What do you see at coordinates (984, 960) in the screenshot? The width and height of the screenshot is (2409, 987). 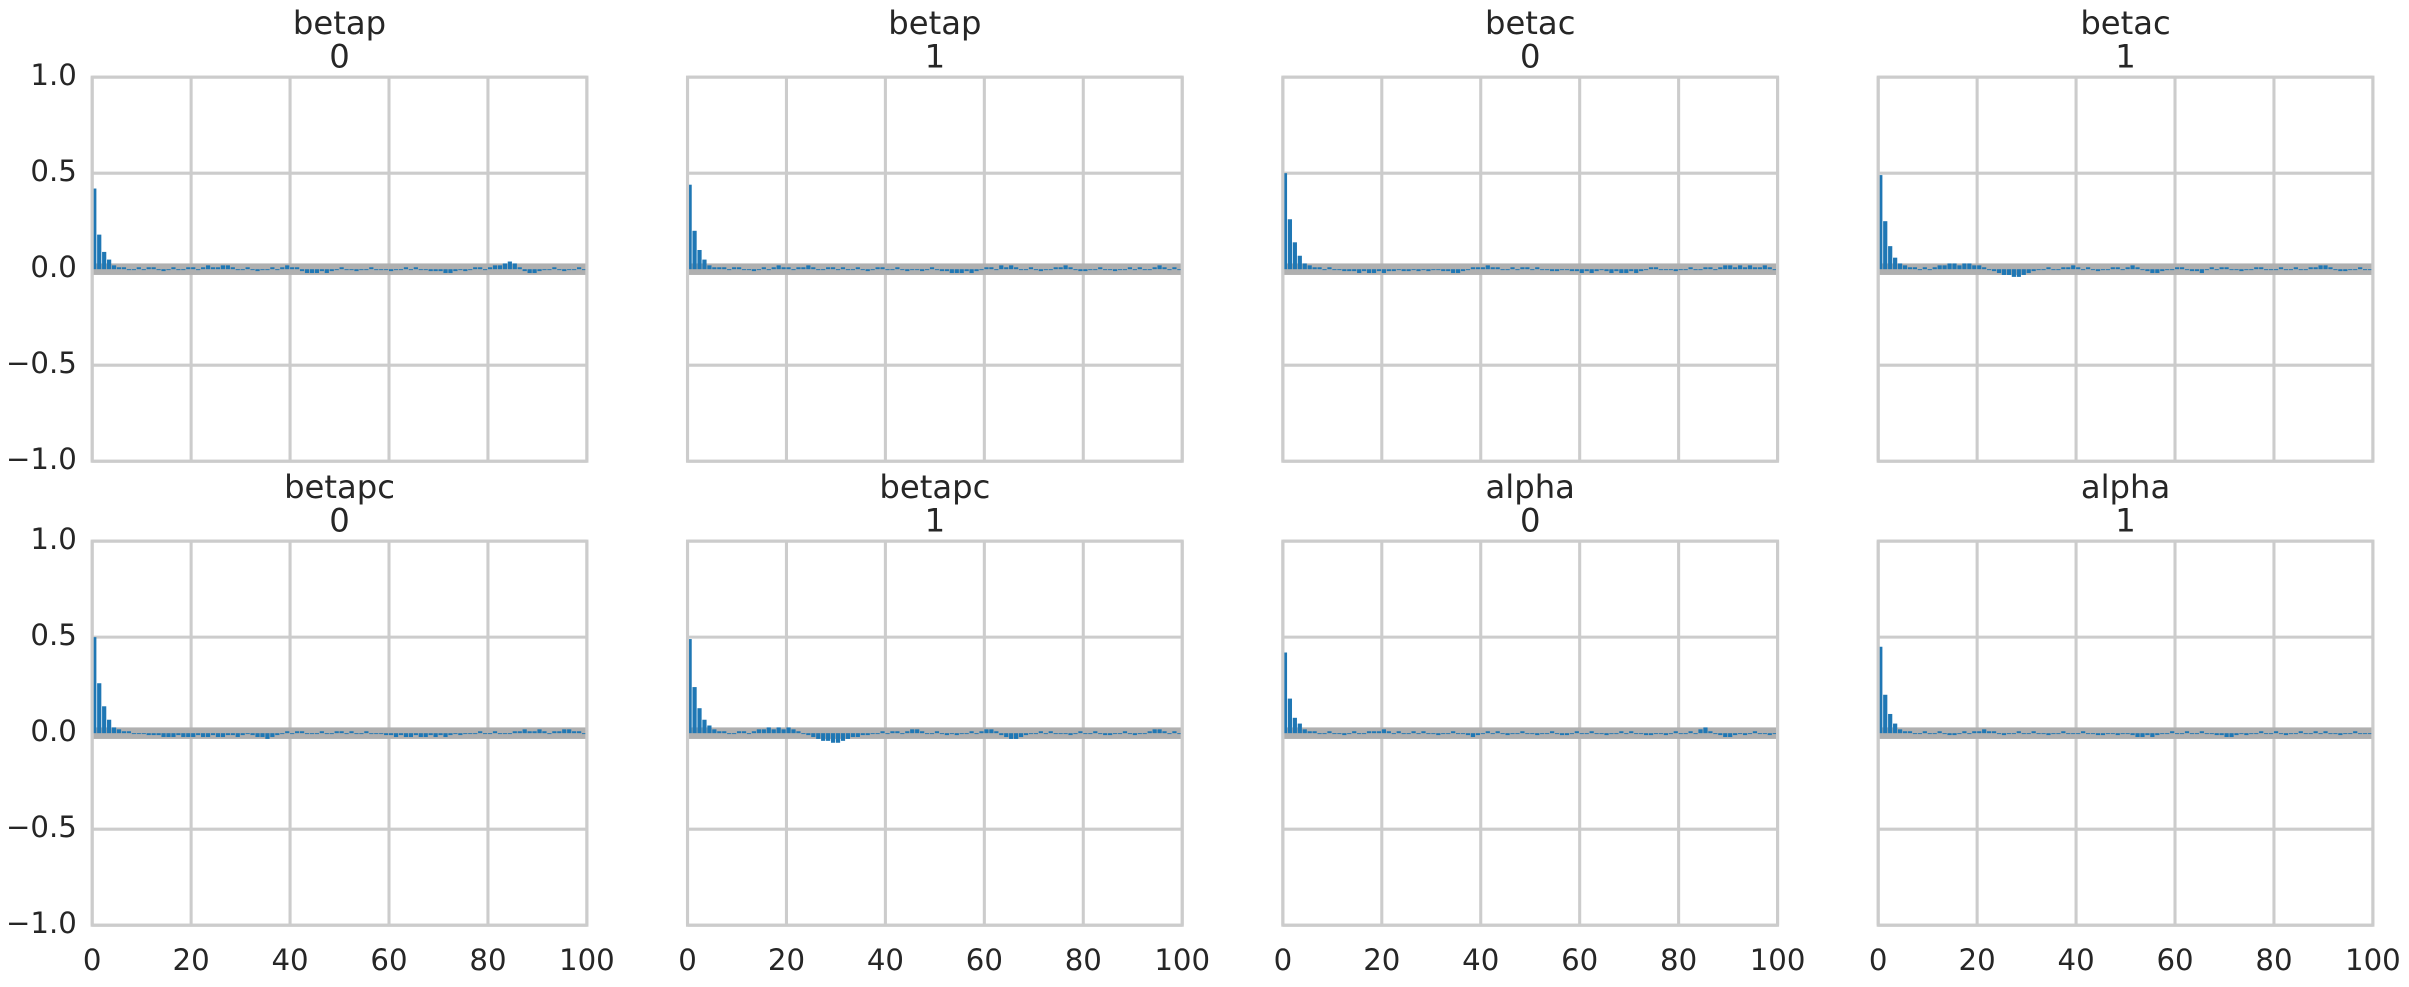 I see `x-tick-label: 60` at bounding box center [984, 960].